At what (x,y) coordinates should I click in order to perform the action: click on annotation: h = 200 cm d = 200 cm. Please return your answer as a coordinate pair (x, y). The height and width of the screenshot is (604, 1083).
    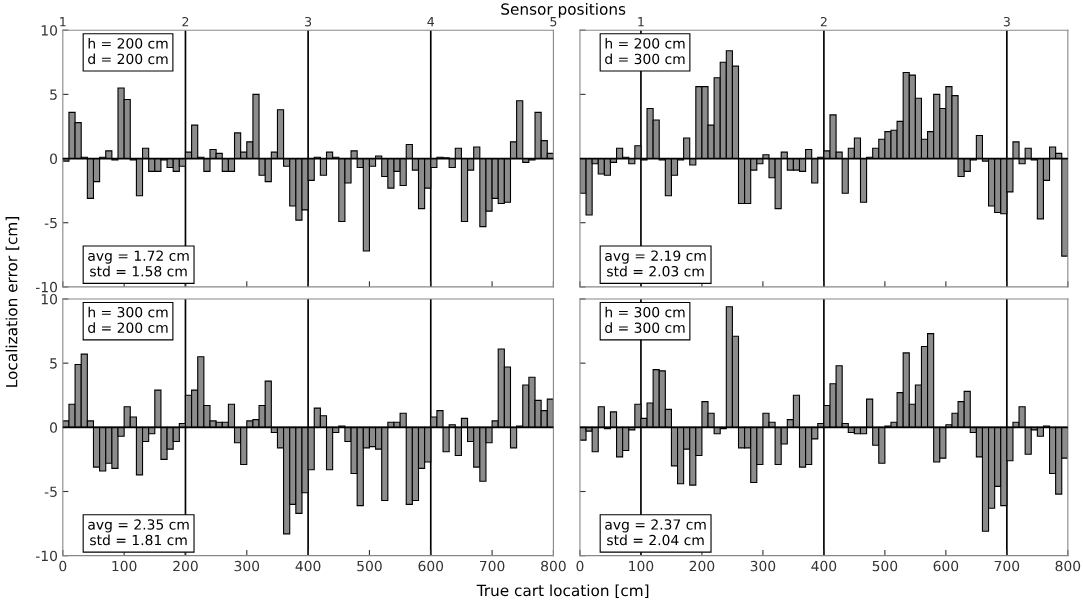
    Looking at the image, I should click on (128, 51).